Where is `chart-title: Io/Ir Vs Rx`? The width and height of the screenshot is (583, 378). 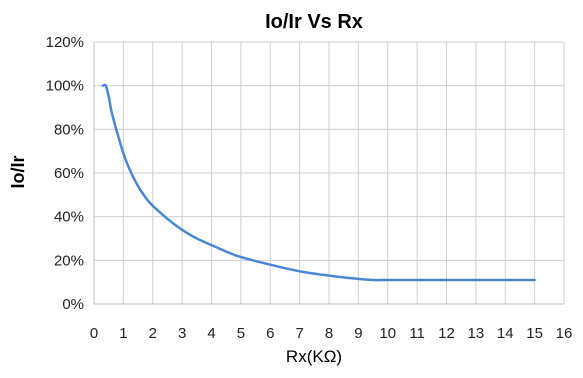
chart-title: Io/Ir Vs Rx is located at coordinates (314, 22).